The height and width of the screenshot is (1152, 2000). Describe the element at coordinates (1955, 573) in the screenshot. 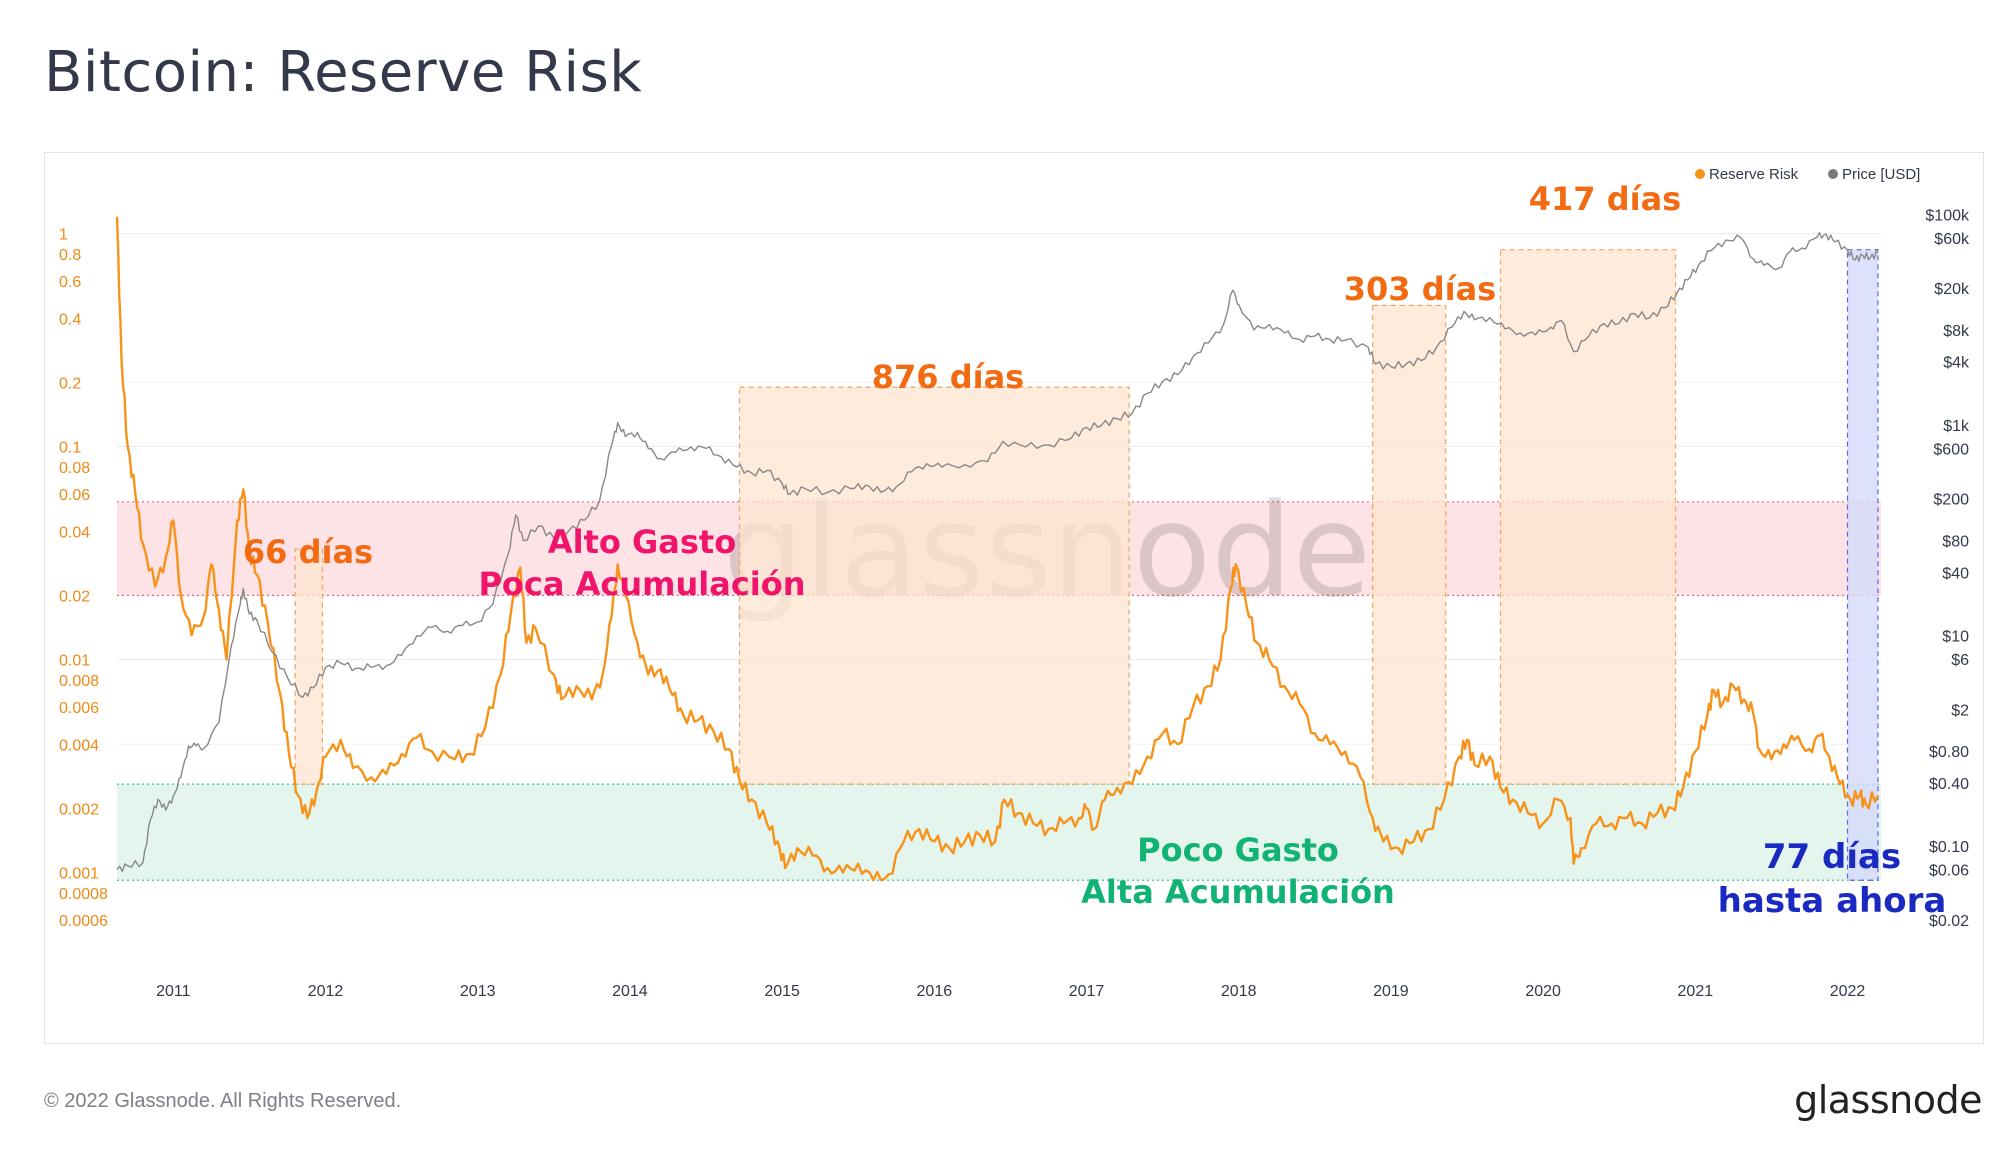

I see `right-tick-label: $40` at that location.